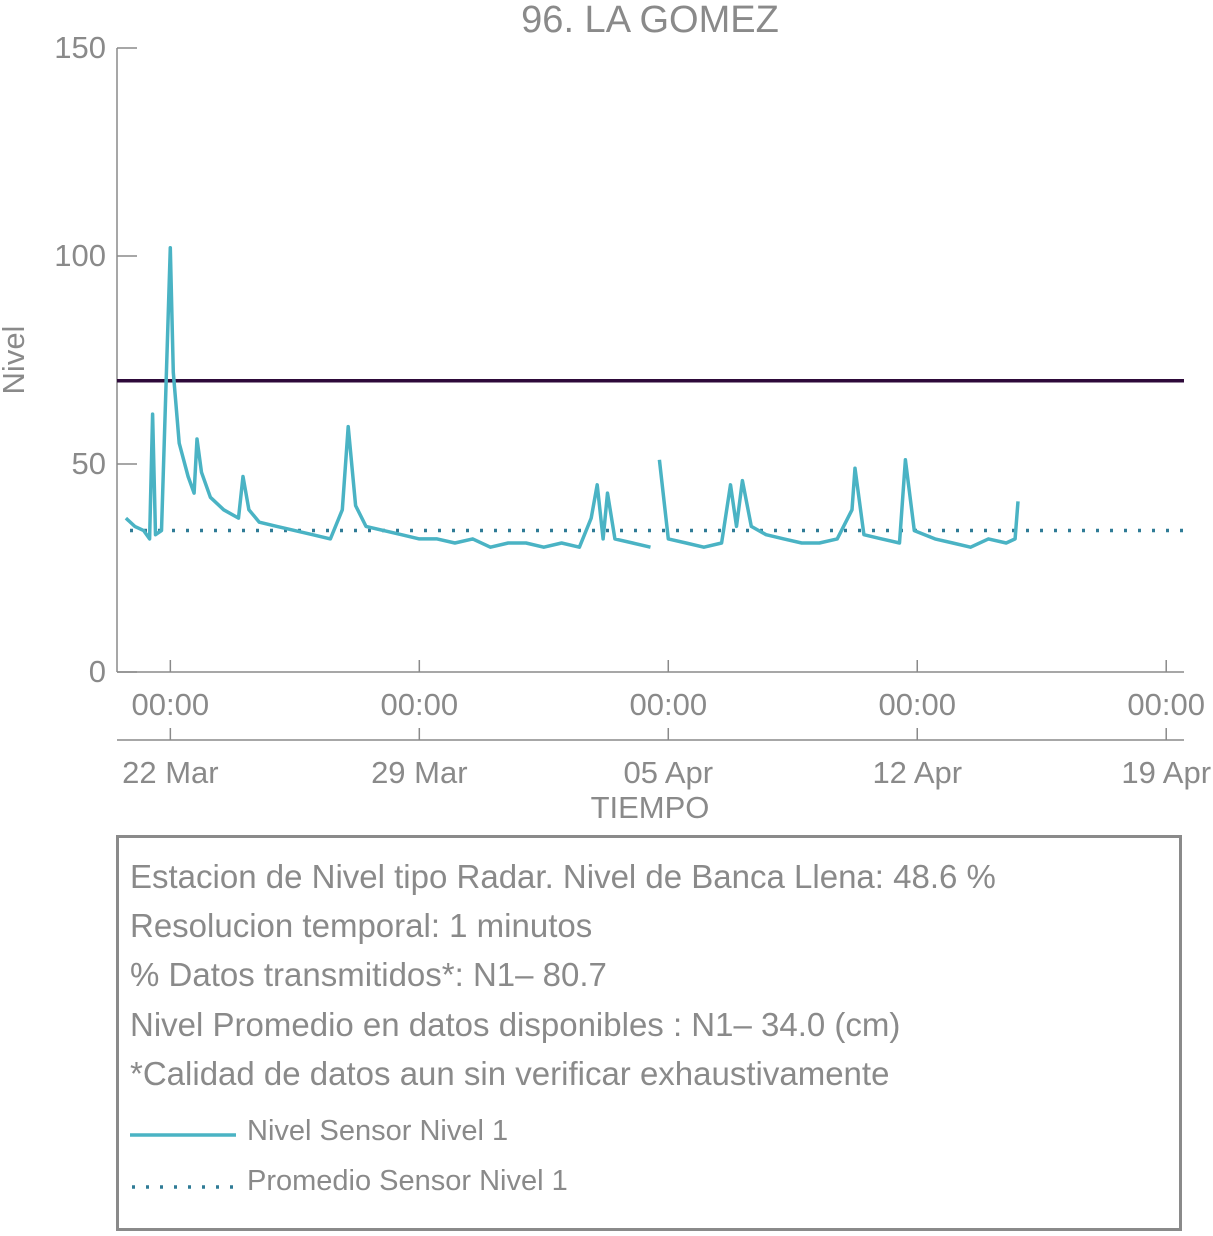 This screenshot has height=1236, width=1213. What do you see at coordinates (668, 772) in the screenshot?
I see `x-tick-date-label: 05 Apr` at bounding box center [668, 772].